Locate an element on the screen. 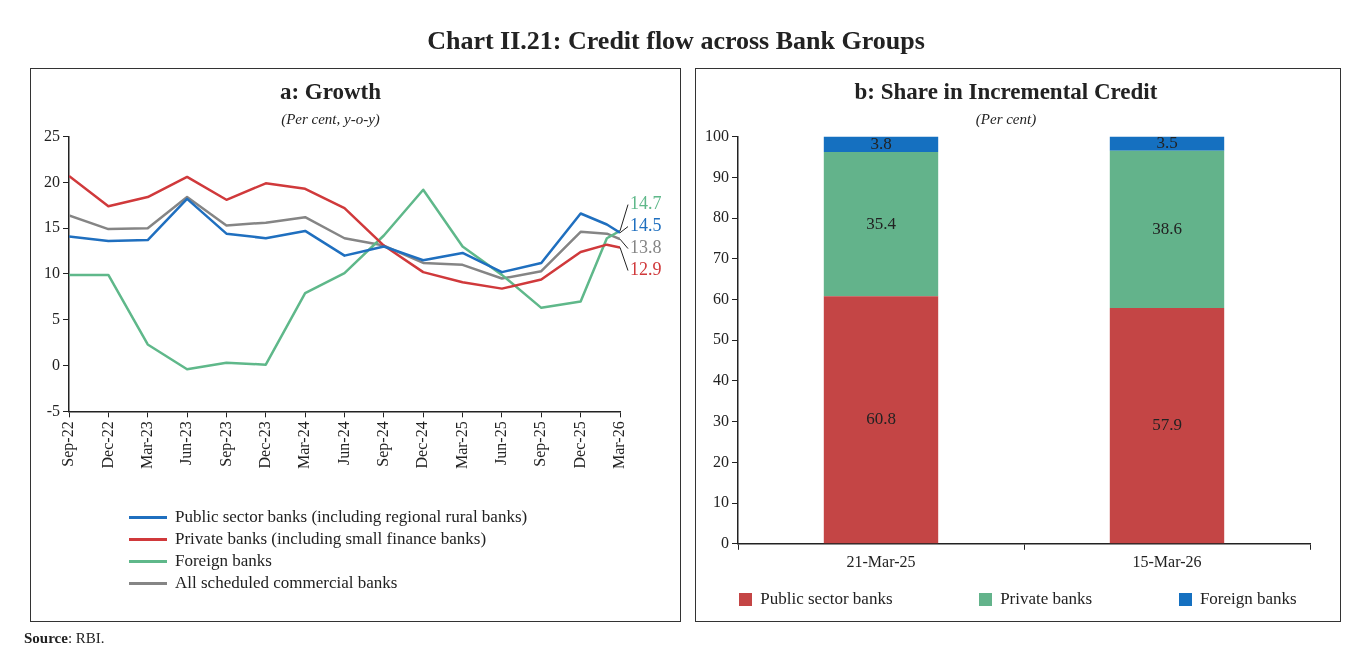 The width and height of the screenshot is (1352, 655). data-label: 3.5 is located at coordinates (1167, 143).